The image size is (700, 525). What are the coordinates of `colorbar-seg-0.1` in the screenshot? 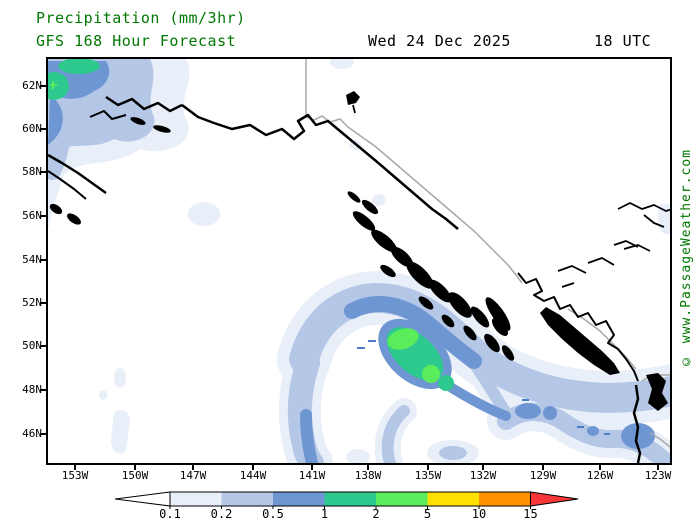 It's located at (196, 499).